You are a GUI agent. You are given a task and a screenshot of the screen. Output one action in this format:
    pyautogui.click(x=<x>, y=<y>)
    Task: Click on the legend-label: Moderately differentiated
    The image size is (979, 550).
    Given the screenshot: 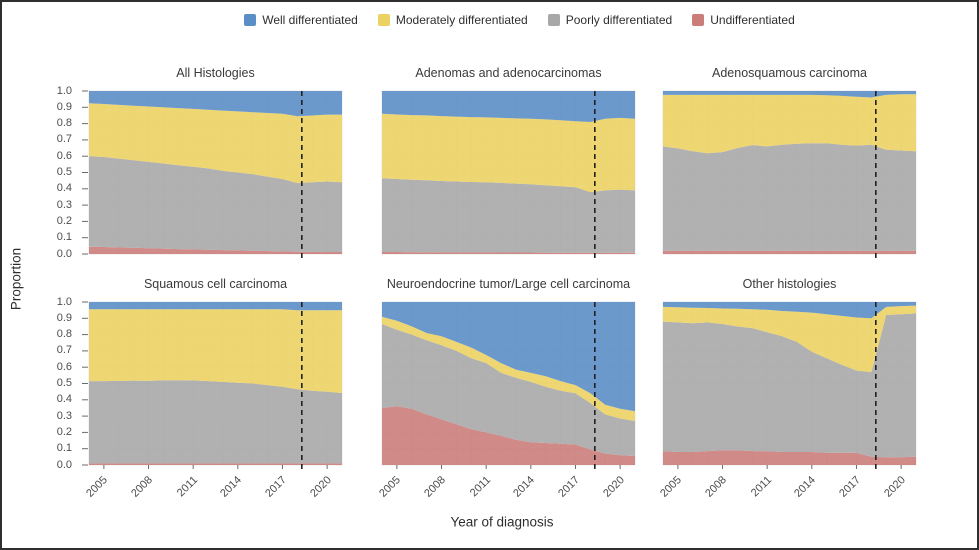 What is the action you would take?
    pyautogui.click(x=461, y=20)
    